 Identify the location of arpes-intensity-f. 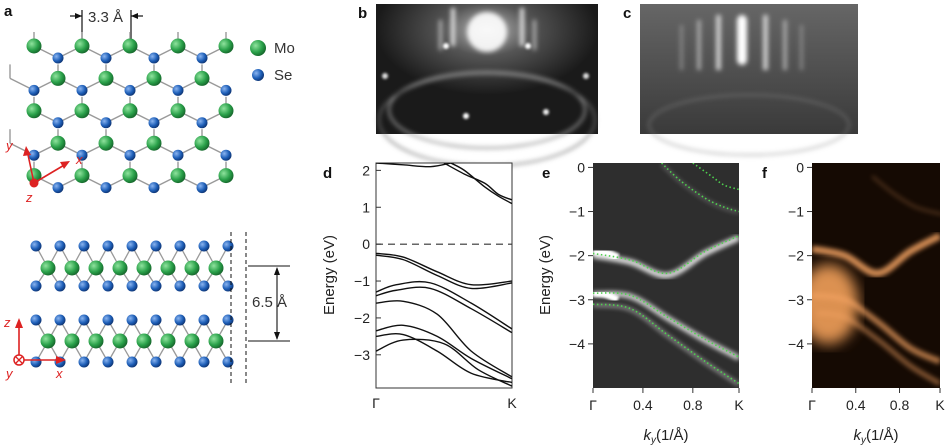
(876, 280).